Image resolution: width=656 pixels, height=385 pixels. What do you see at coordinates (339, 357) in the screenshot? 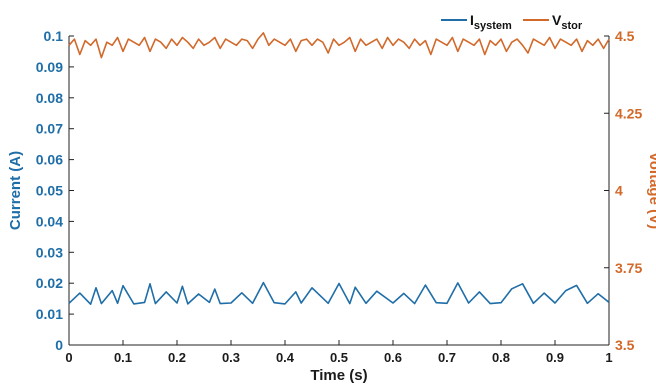
I see `x-tick-label: 0.5` at bounding box center [339, 357].